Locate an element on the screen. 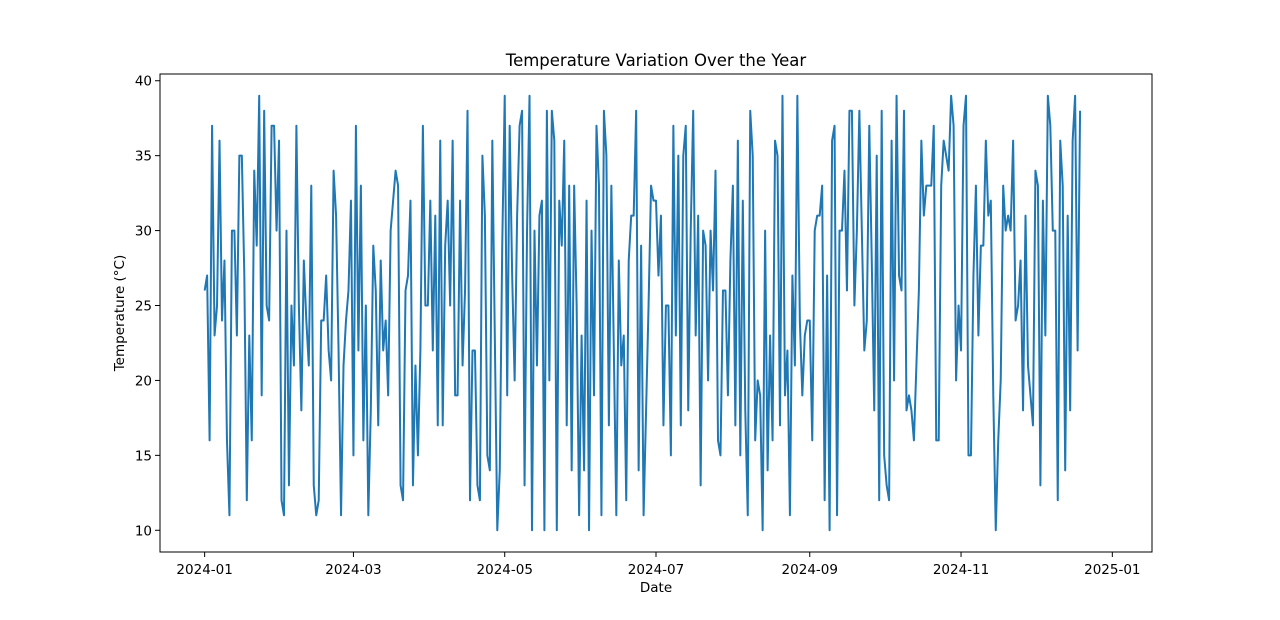 Image resolution: width=1280 pixels, height=620 pixels. y-tick-label: 25 is located at coordinates (143, 307).